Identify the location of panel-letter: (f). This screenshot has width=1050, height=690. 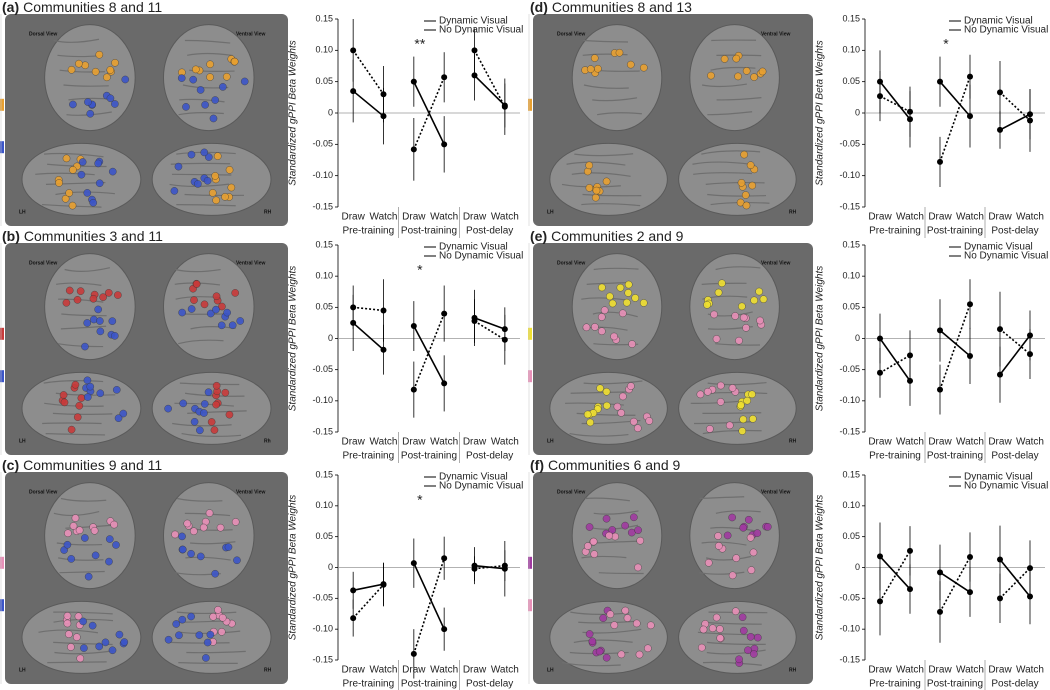
(537, 465).